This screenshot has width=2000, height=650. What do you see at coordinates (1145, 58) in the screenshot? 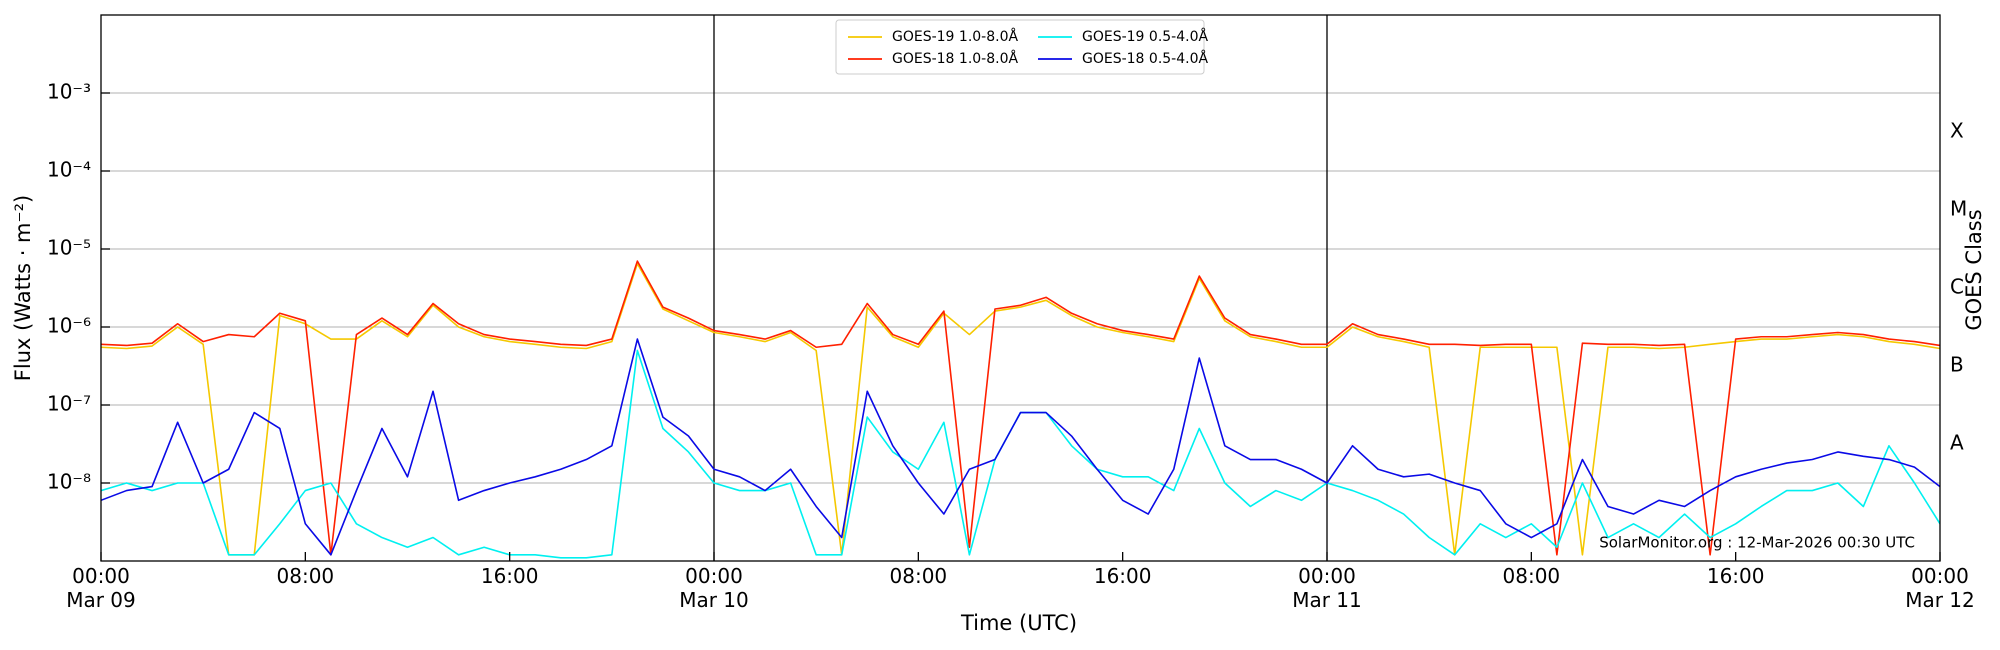
I see `legend-label: GOES-18 0.5-4.0Å` at bounding box center [1145, 58].